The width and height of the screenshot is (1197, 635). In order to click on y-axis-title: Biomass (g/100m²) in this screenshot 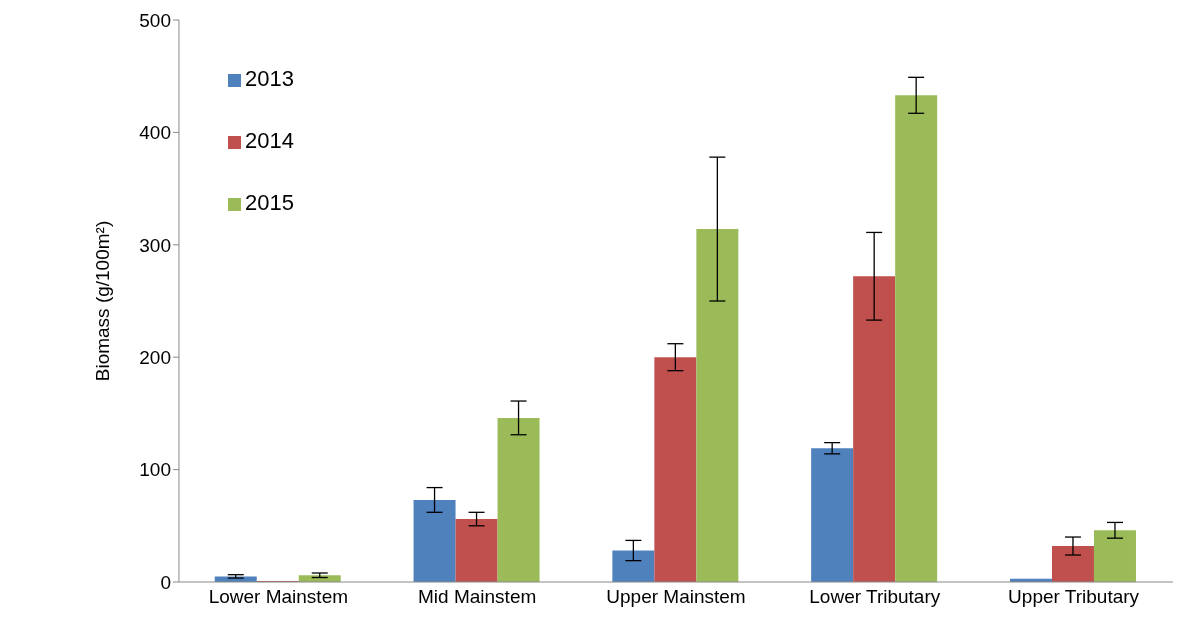, I will do `click(102, 301)`.